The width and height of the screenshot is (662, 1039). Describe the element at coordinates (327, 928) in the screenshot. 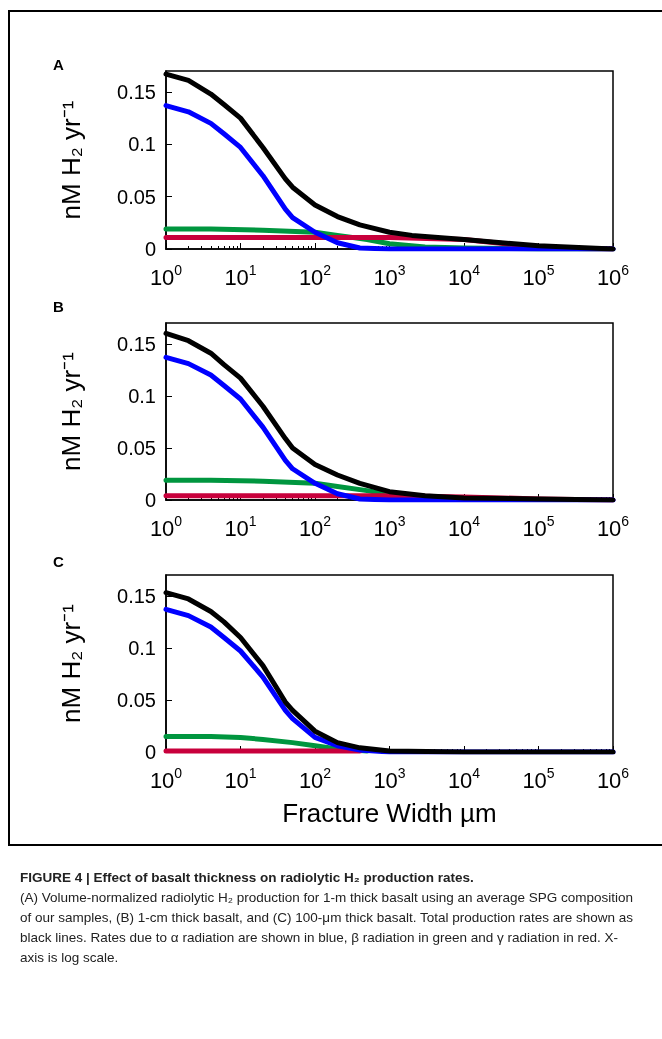

I see `text: (A) Volume-normalized radiolytic H₂ production for 1-m thick basalt using an average SPG composition of our samples, (B) 1-cm thick basalt, and (C) 100-μm thick basalt. Total production rates are shown as black lines. Rates due to α radiation are shown in blue, β radiation in green and γ radiation in red. X-axis is log scale.` at that location.